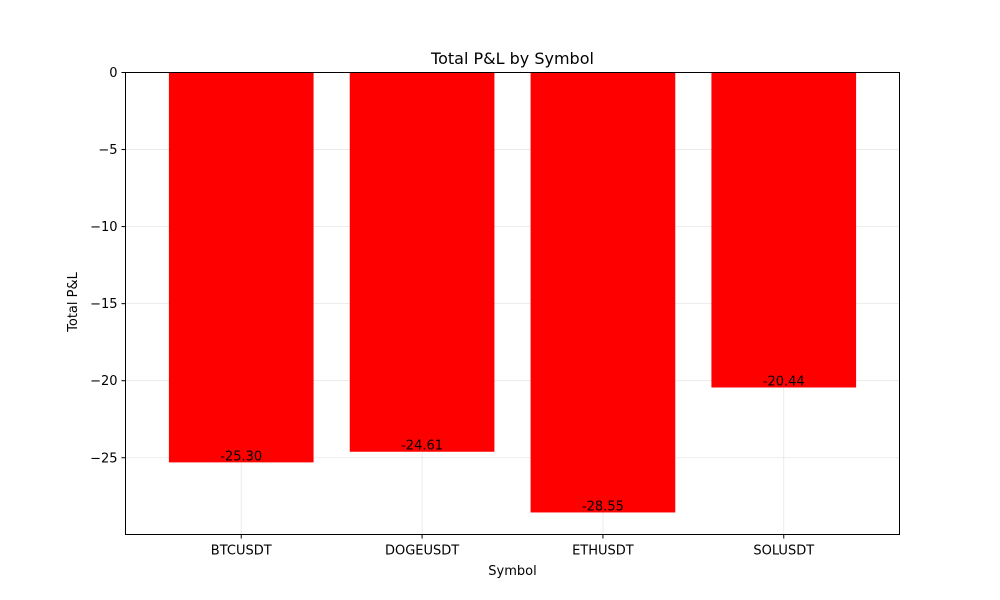 This screenshot has width=1000, height=600. I want to click on y-tick-label: 0, so click(113, 73).